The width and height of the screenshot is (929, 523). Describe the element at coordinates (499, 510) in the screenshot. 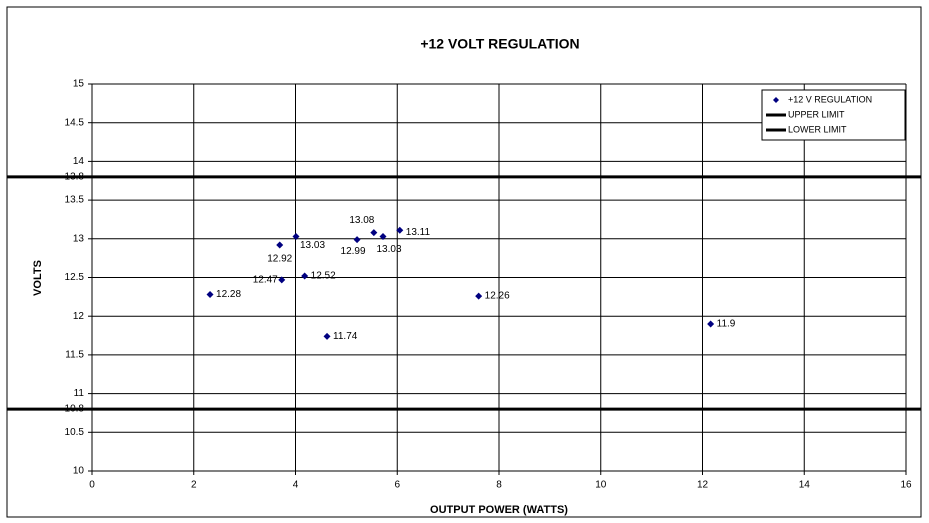

I see `x-axis-label: OUTPUT POWER (WATTS)` at that location.